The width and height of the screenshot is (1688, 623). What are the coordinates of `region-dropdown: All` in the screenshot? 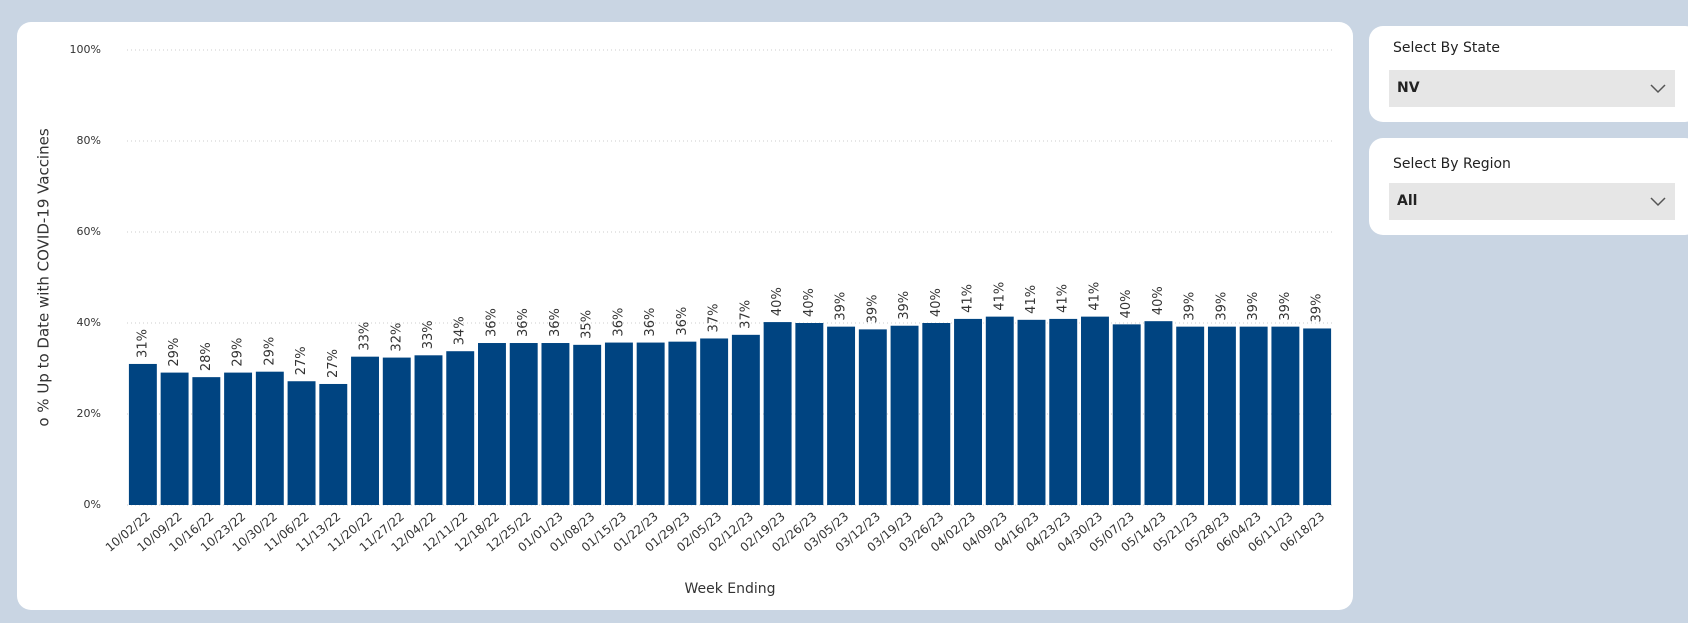 It's located at (1532, 201).